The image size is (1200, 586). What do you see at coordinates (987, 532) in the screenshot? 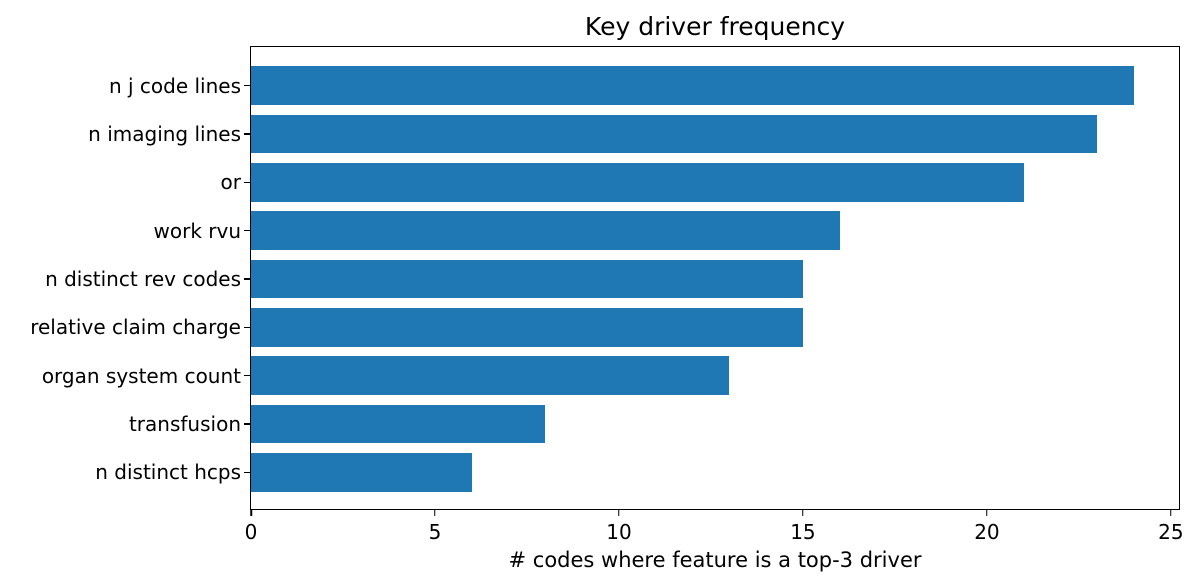
I see `x-tick-label: 20` at bounding box center [987, 532].